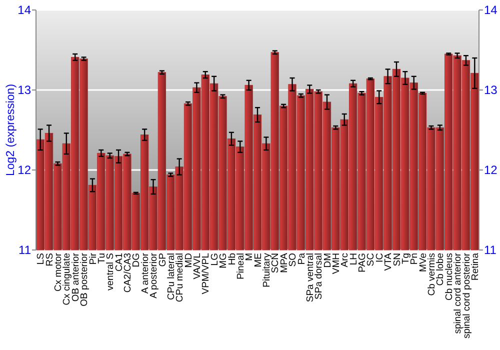  Describe the element at coordinates (232, 259) in the screenshot. I see `x-tick-label: Hb` at that location.